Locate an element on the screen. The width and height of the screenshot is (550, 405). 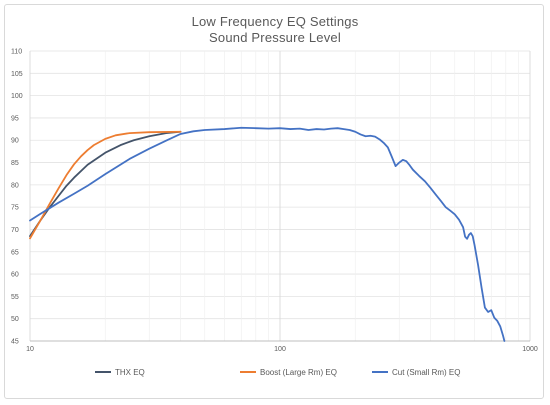
y-tick-label: 60 is located at coordinates (15, 275).